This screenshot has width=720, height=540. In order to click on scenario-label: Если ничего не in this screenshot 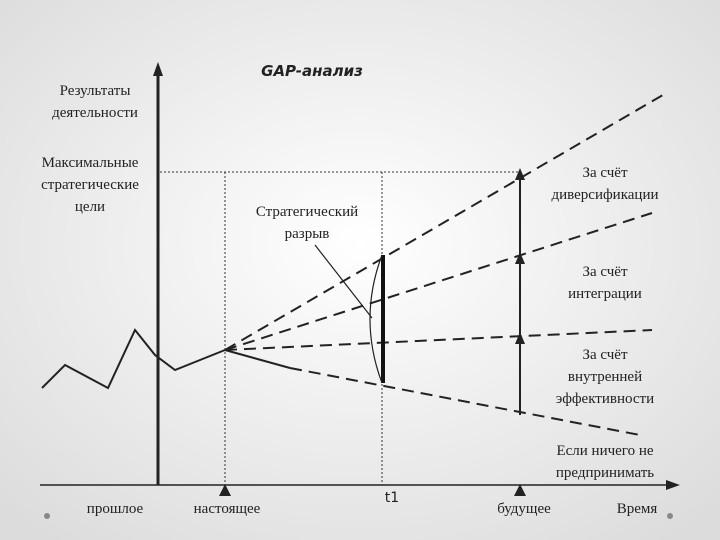, I will do `click(604, 451)`.